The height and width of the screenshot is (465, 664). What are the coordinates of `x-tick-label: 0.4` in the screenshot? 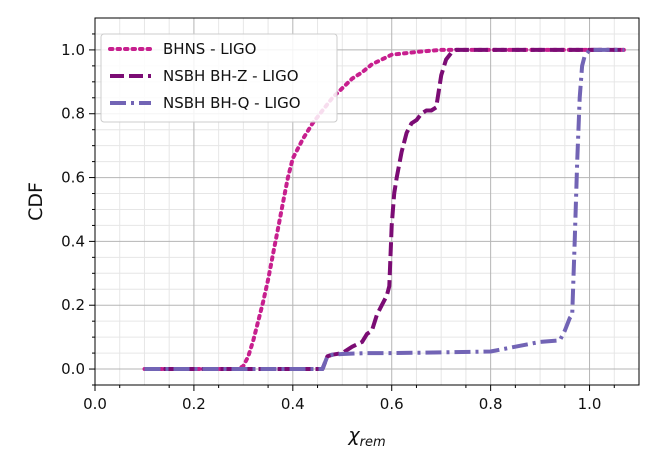 It's located at (293, 404).